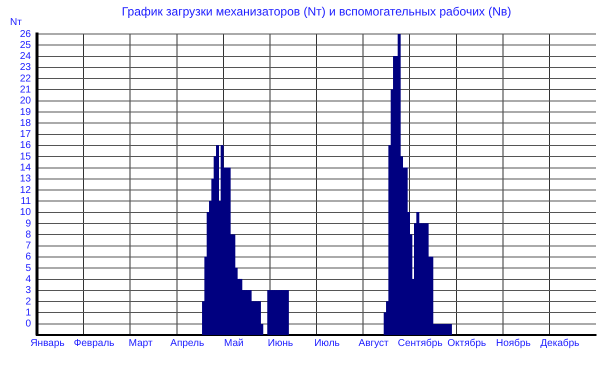 The height and width of the screenshot is (372, 606). What do you see at coordinates (26, 201) in the screenshot?
I see `y-tick-label: 11` at bounding box center [26, 201].